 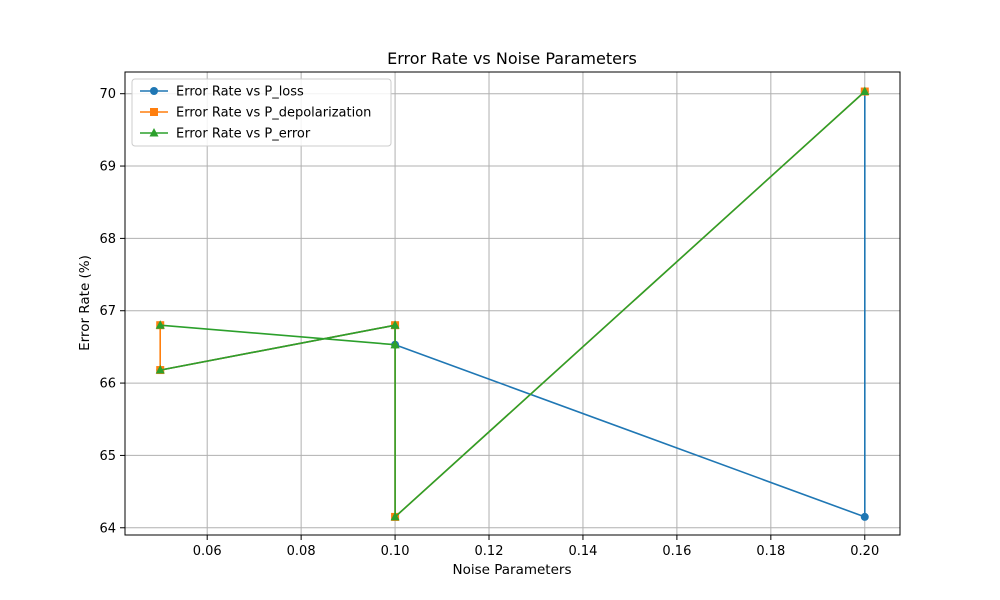 I want to click on x-tick-label: 0.14, so click(x=582, y=551).